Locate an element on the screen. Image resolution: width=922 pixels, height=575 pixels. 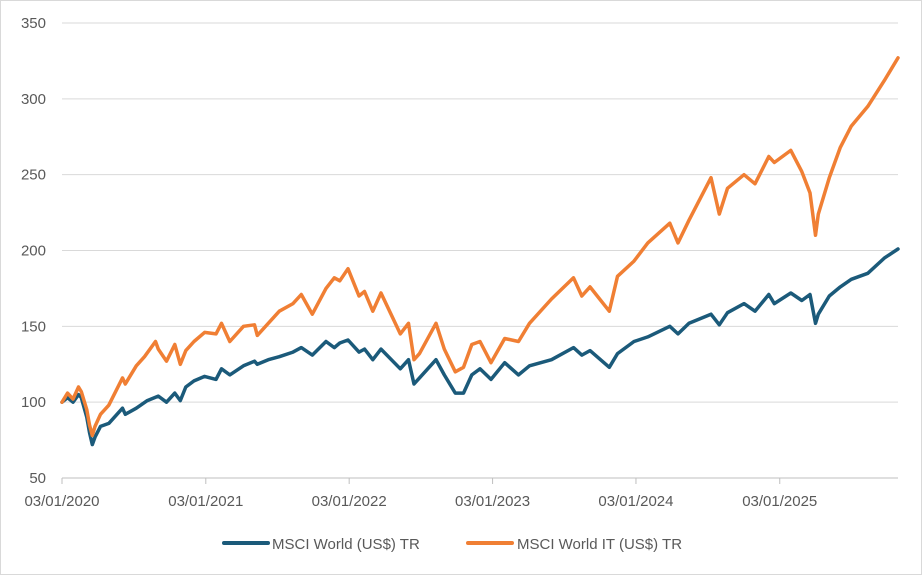
legend-label: MSCI World IT (US$) TR is located at coordinates (599, 544).